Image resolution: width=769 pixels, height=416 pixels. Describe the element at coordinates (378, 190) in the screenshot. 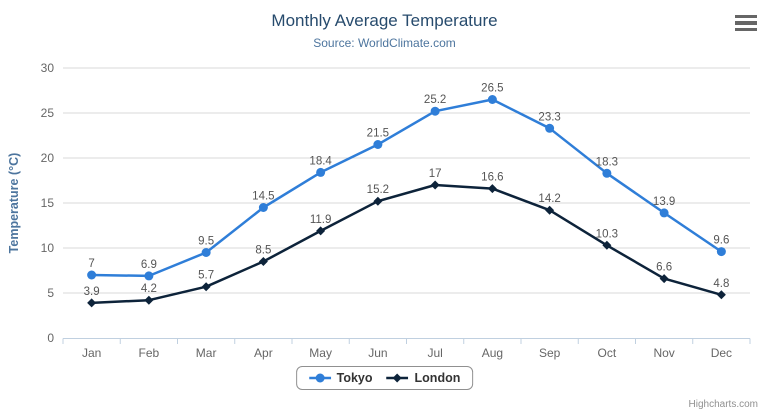

I see `data-label: 15.2` at that location.